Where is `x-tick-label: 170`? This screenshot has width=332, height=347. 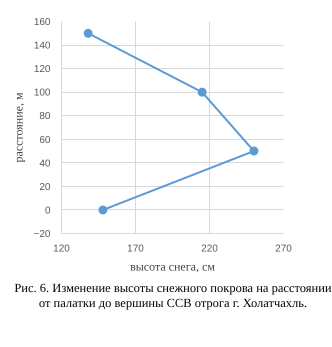
x-tick-label: 170 is located at coordinates (135, 249).